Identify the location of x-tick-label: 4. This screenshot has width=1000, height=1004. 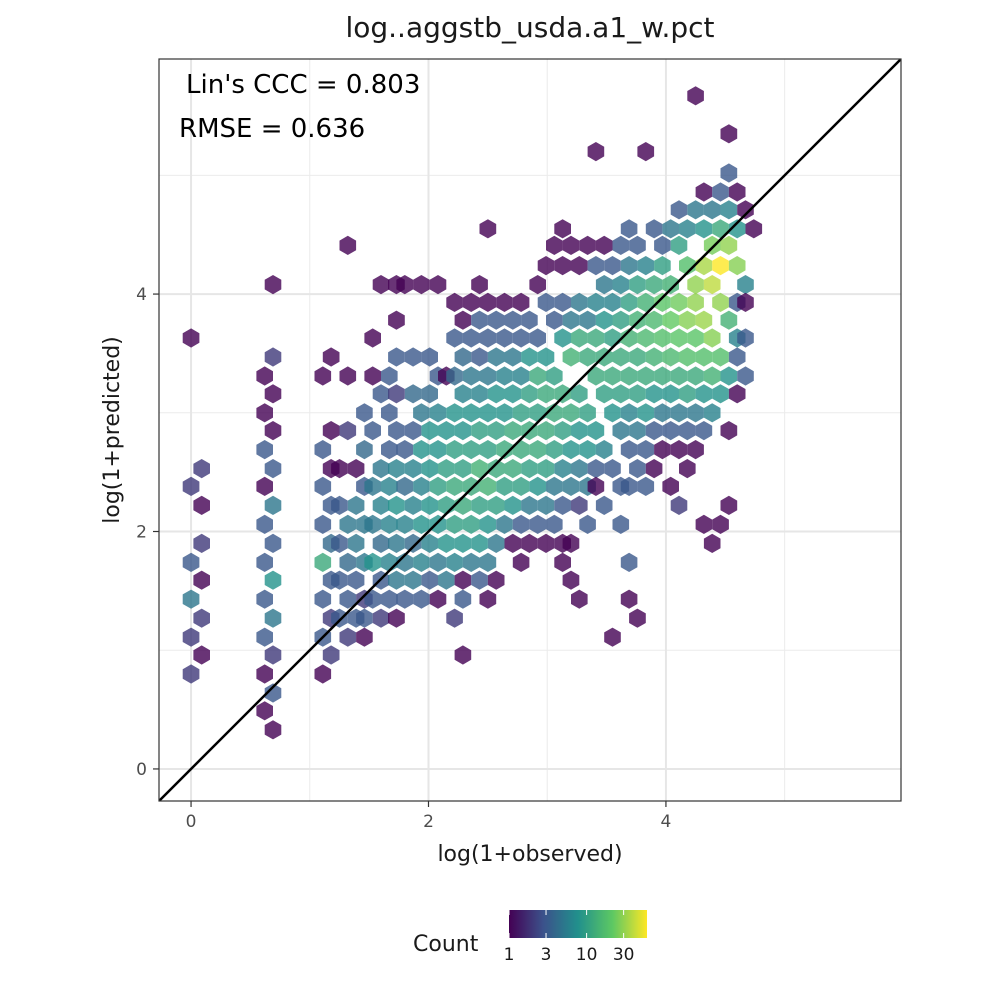
(666, 822).